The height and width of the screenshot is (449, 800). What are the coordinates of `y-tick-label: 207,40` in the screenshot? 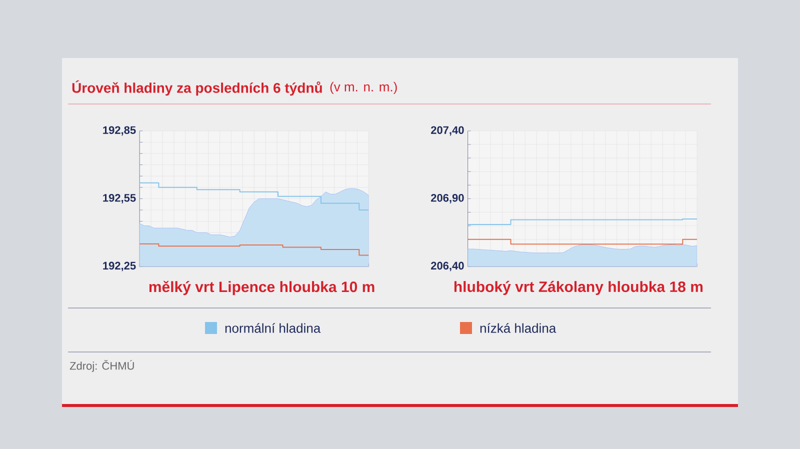 It's located at (447, 131).